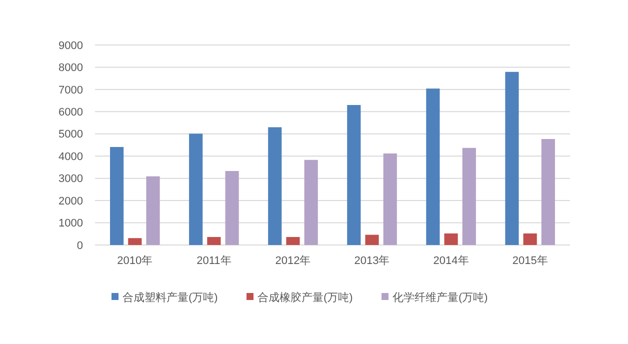 This screenshot has width=628, height=344. Describe the element at coordinates (70, 46) in the screenshot. I see `y-tick-label: 9000` at that location.